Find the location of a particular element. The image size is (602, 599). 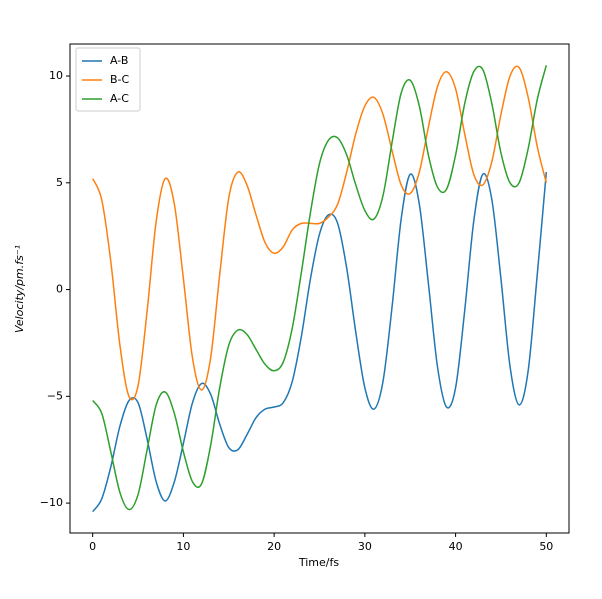

legend-label: A-C is located at coordinates (119, 98).